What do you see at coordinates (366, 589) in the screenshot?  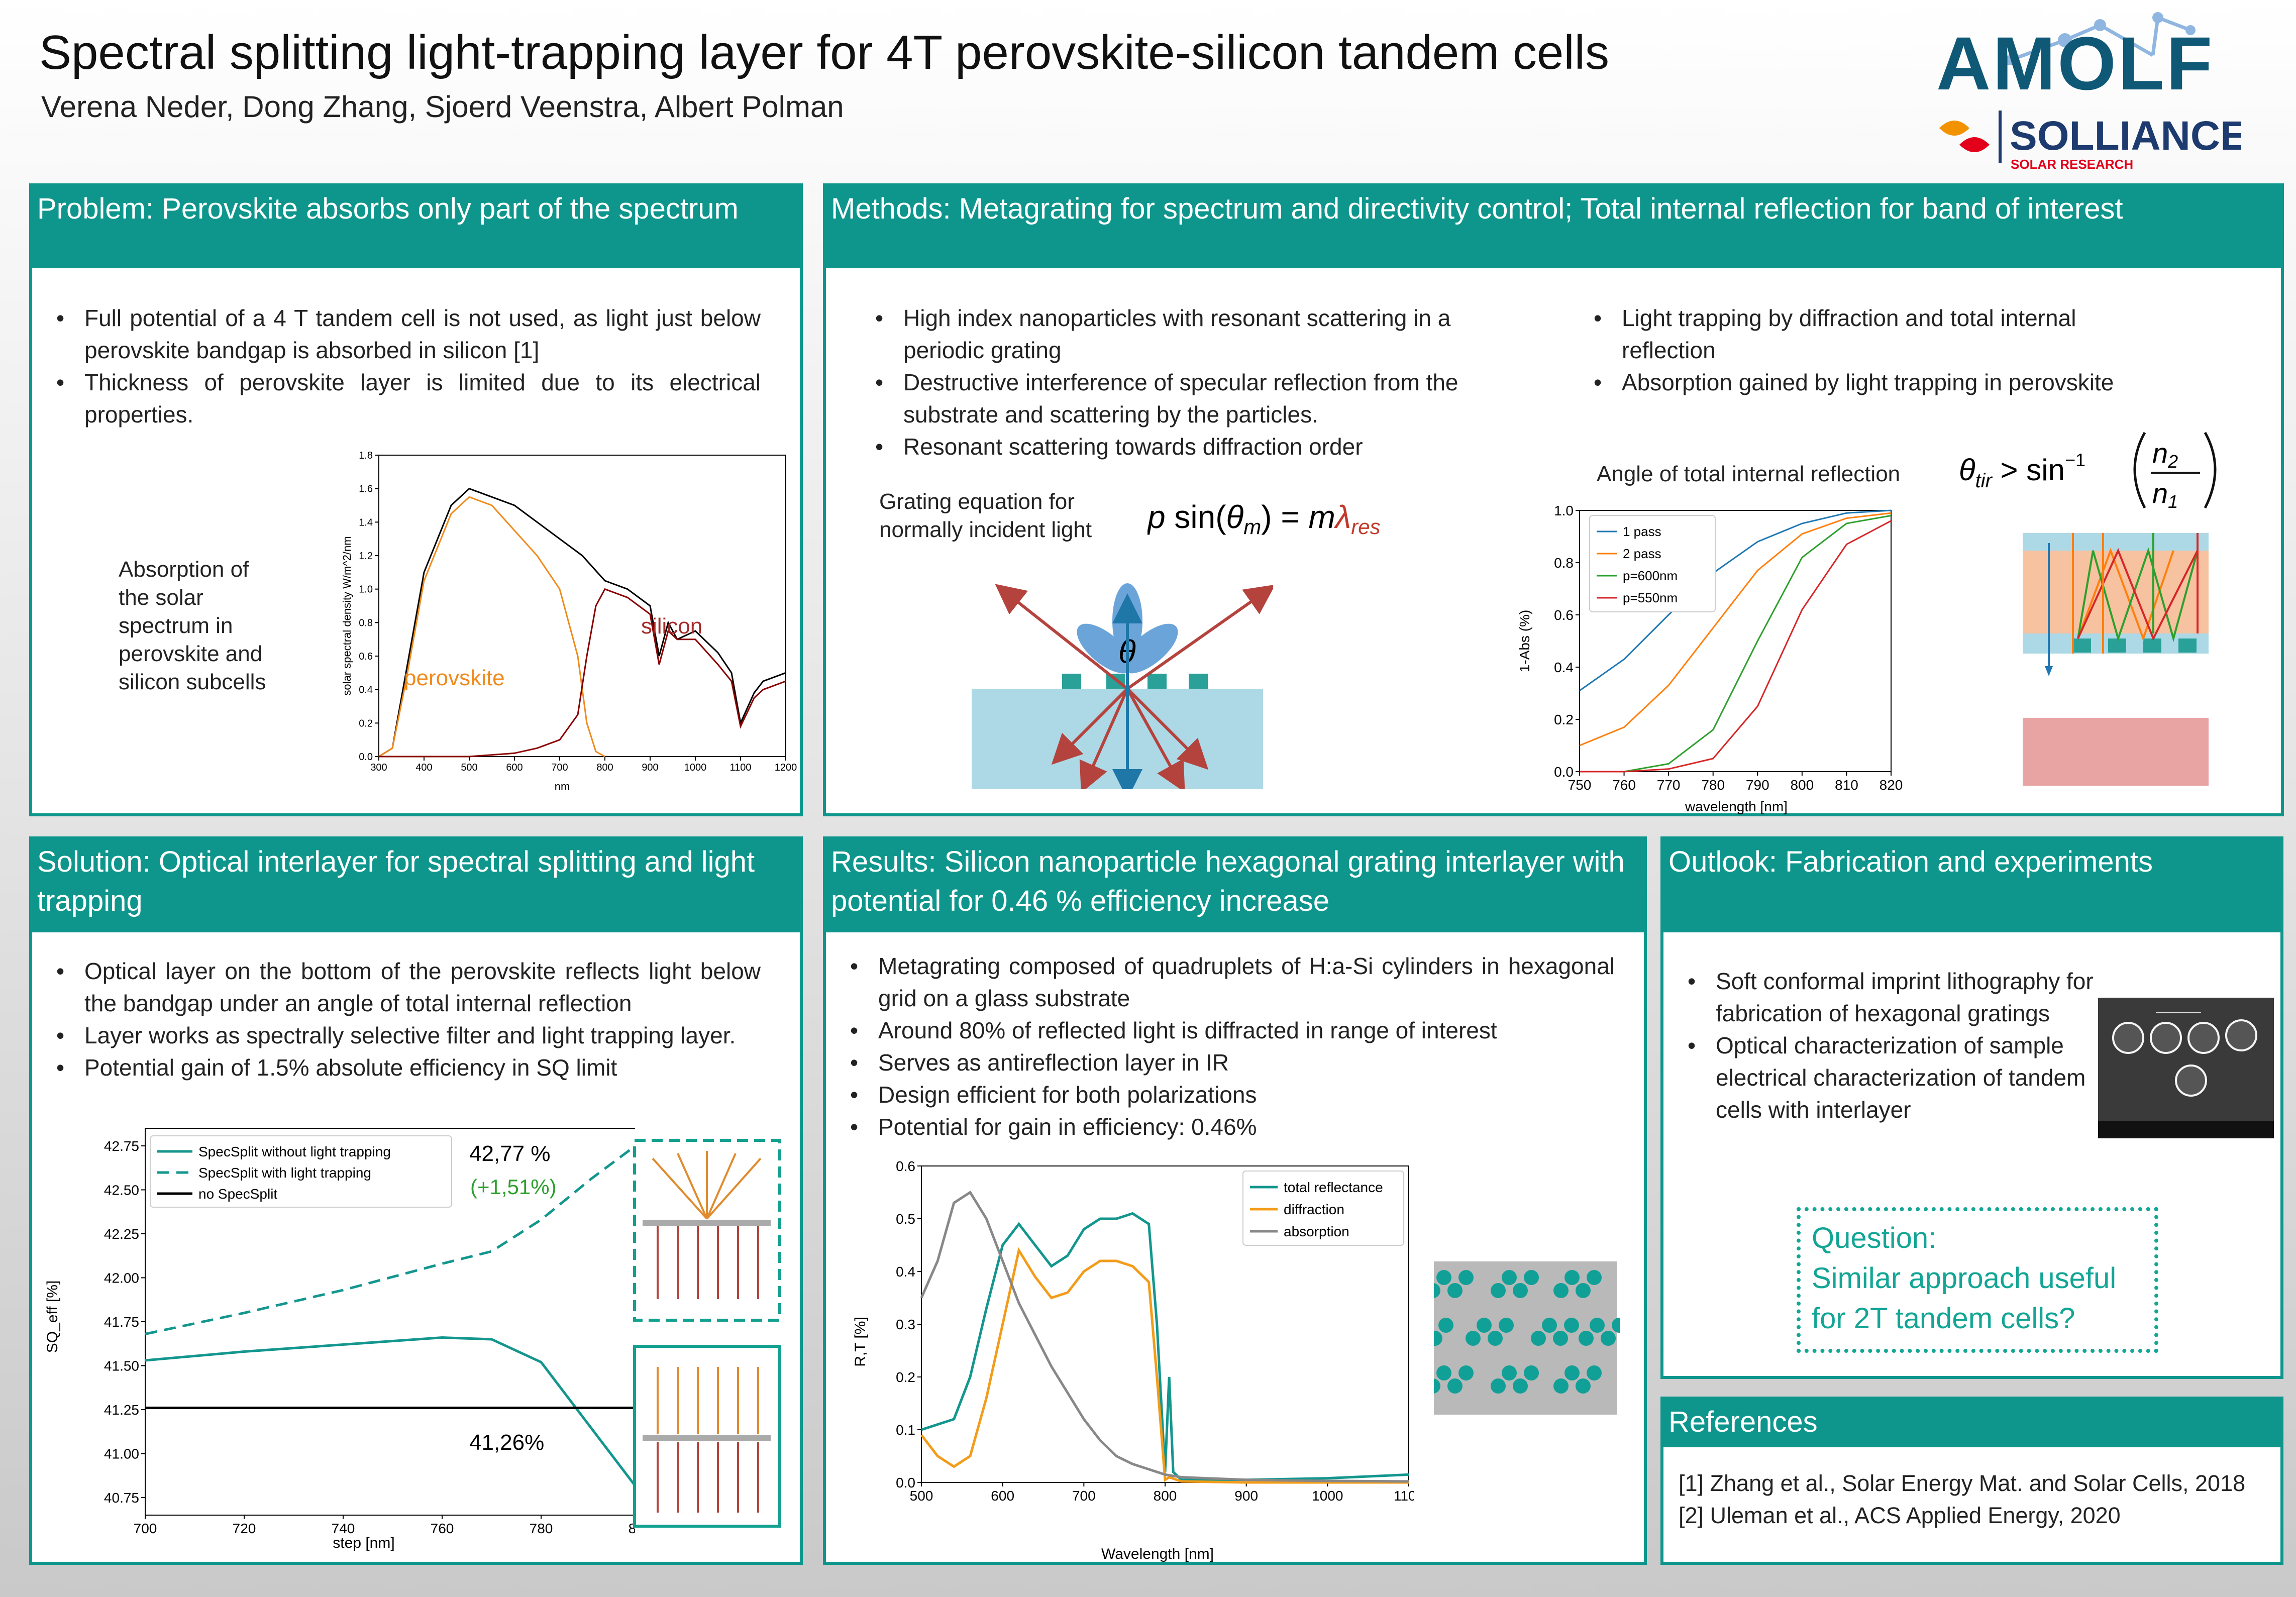 I see `y-tick-label: 1.0` at bounding box center [366, 589].